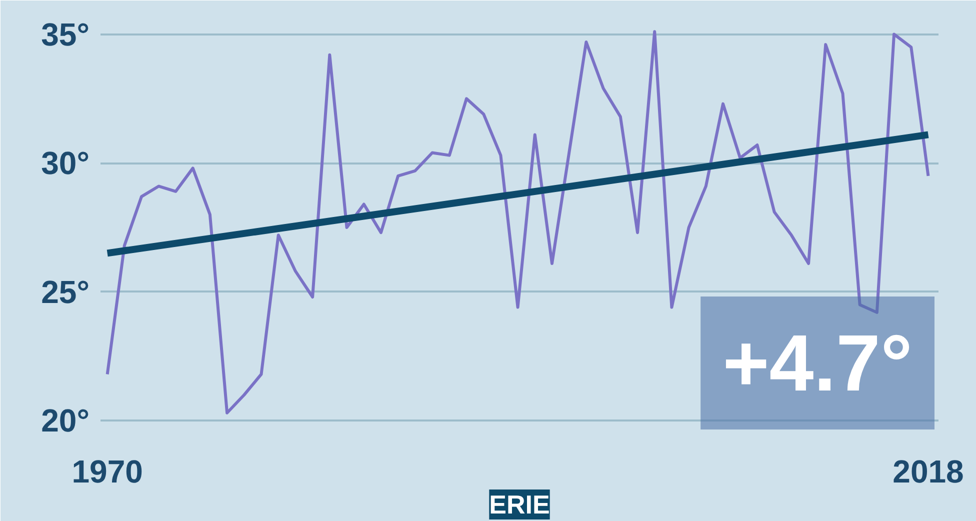 The height and width of the screenshot is (521, 976). What do you see at coordinates (65, 292) in the screenshot?
I see `y-tick-label: 25°` at bounding box center [65, 292].